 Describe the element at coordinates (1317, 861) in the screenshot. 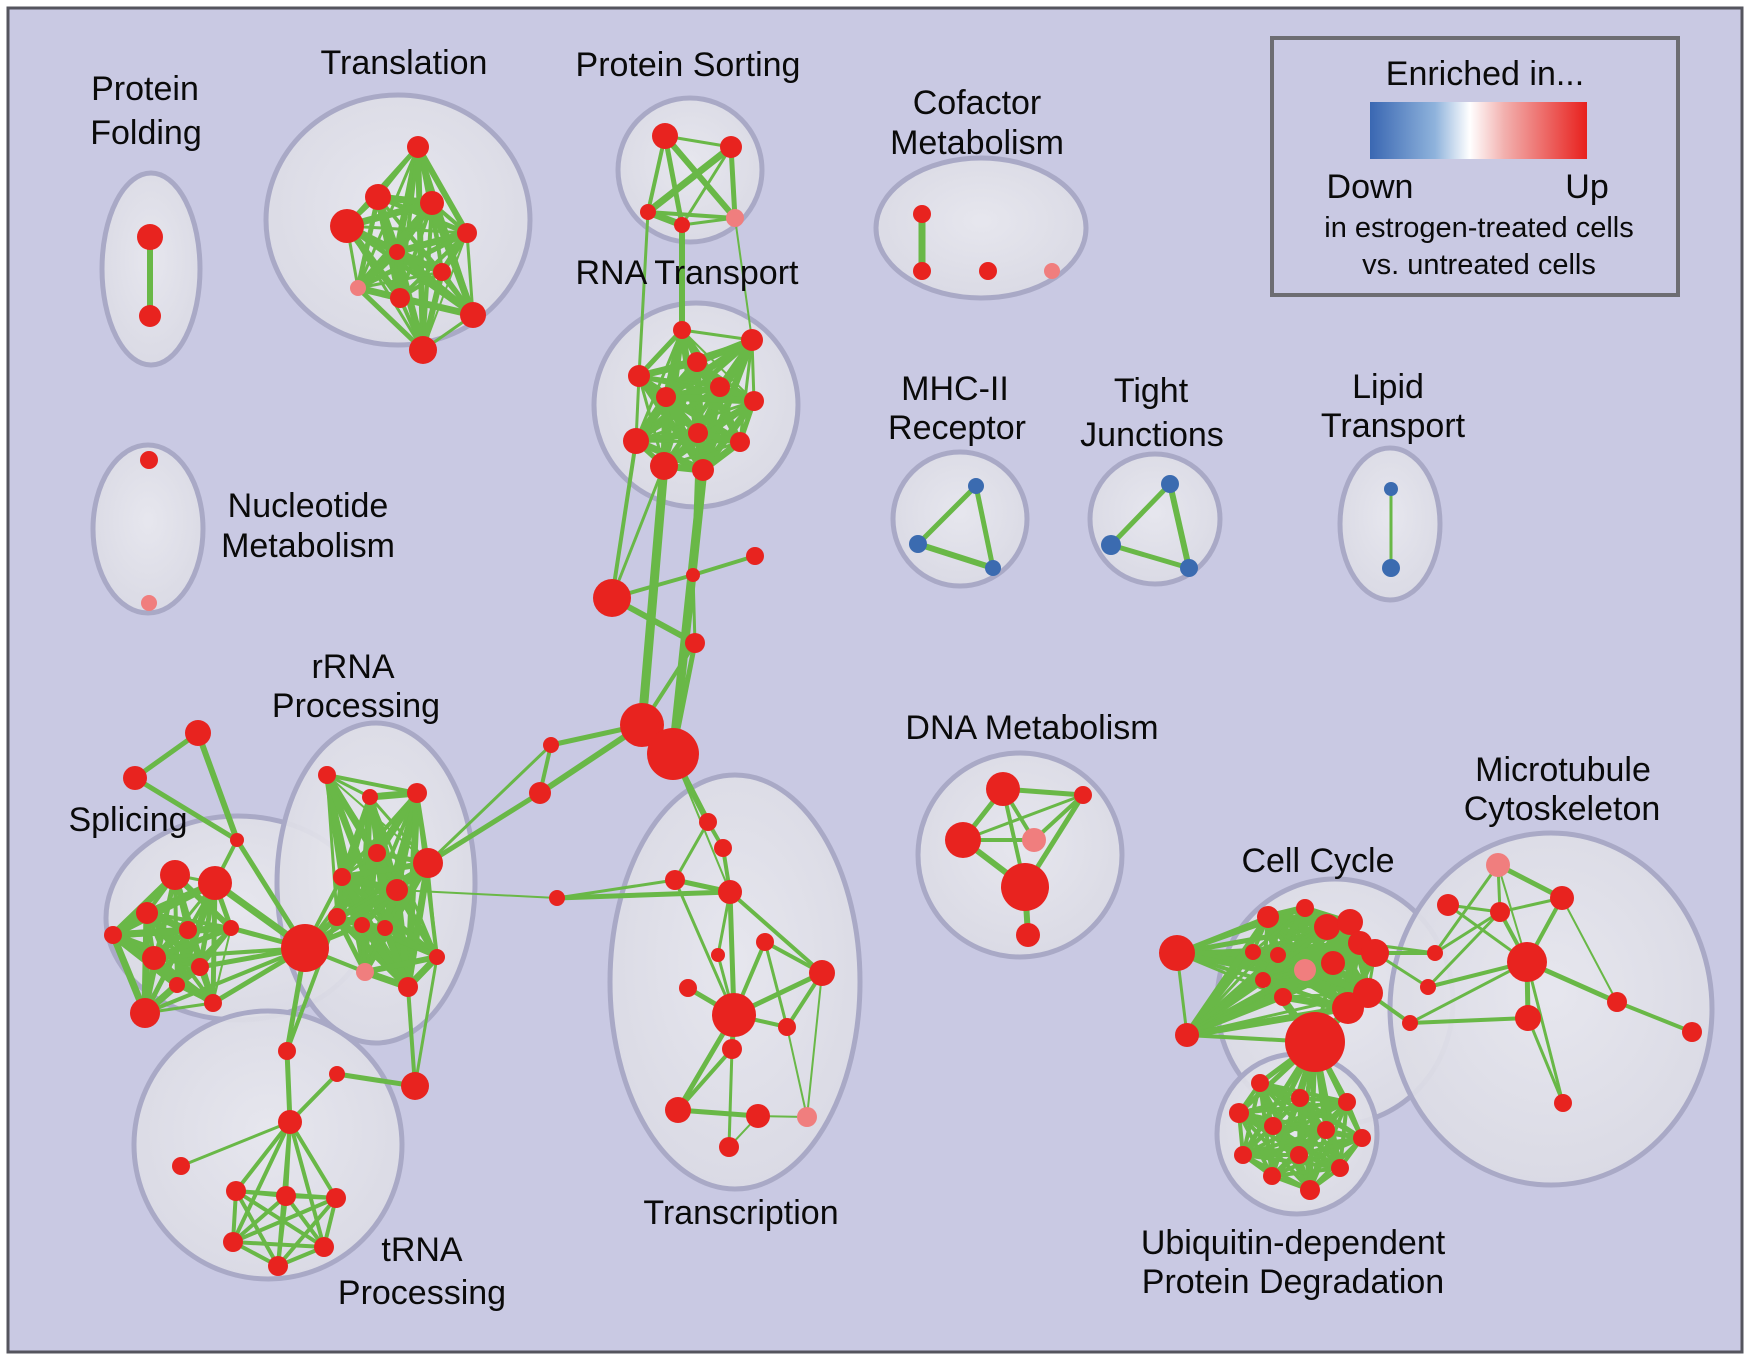

I see `cluster-label-cell_cycle: Cell Cycle` at that location.